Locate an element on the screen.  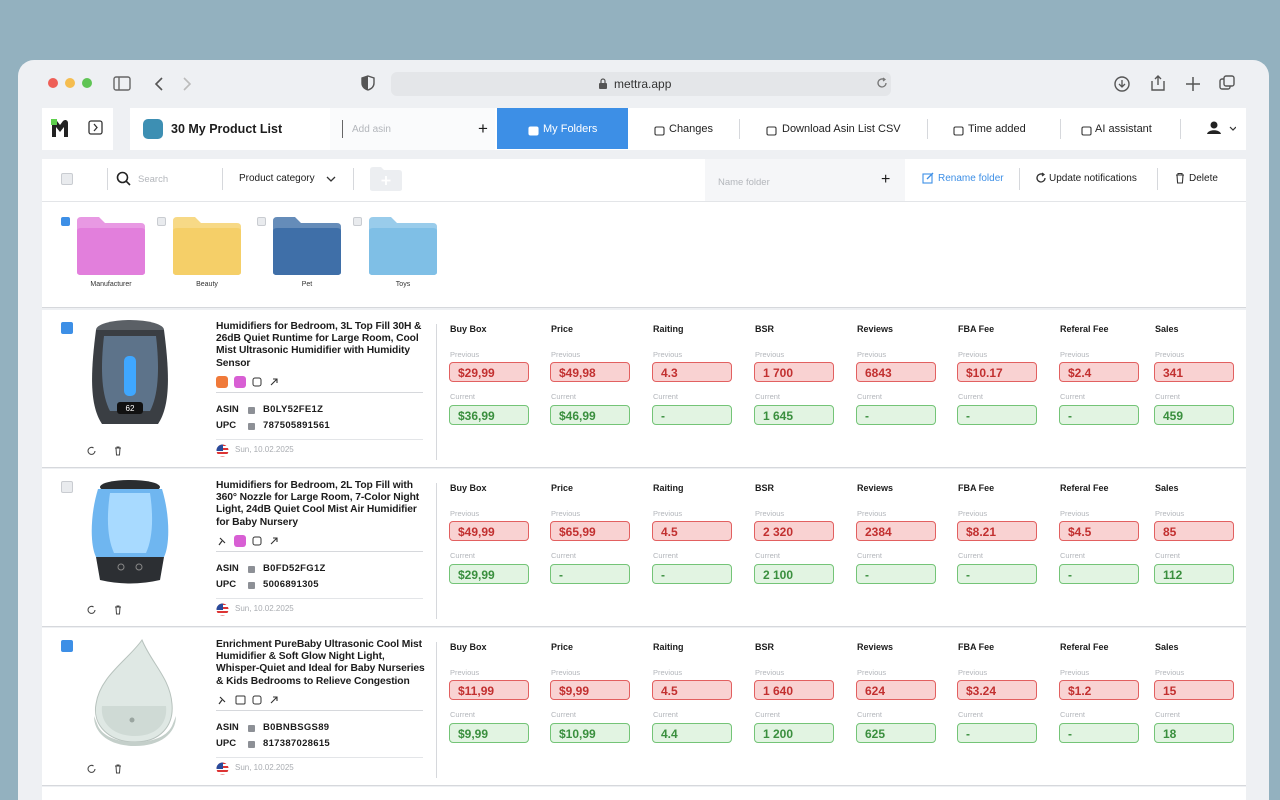
list-title: 30 My Product List is located at coordinates (227, 129).